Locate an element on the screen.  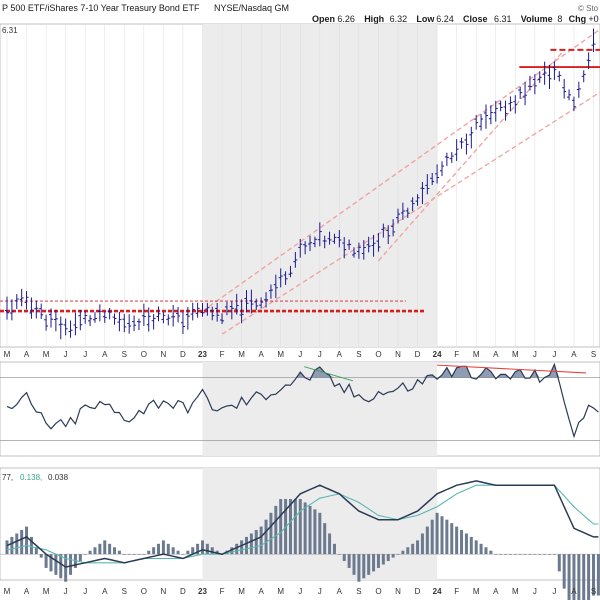
ohlc-value-low: 6.24 is located at coordinates (445, 19).